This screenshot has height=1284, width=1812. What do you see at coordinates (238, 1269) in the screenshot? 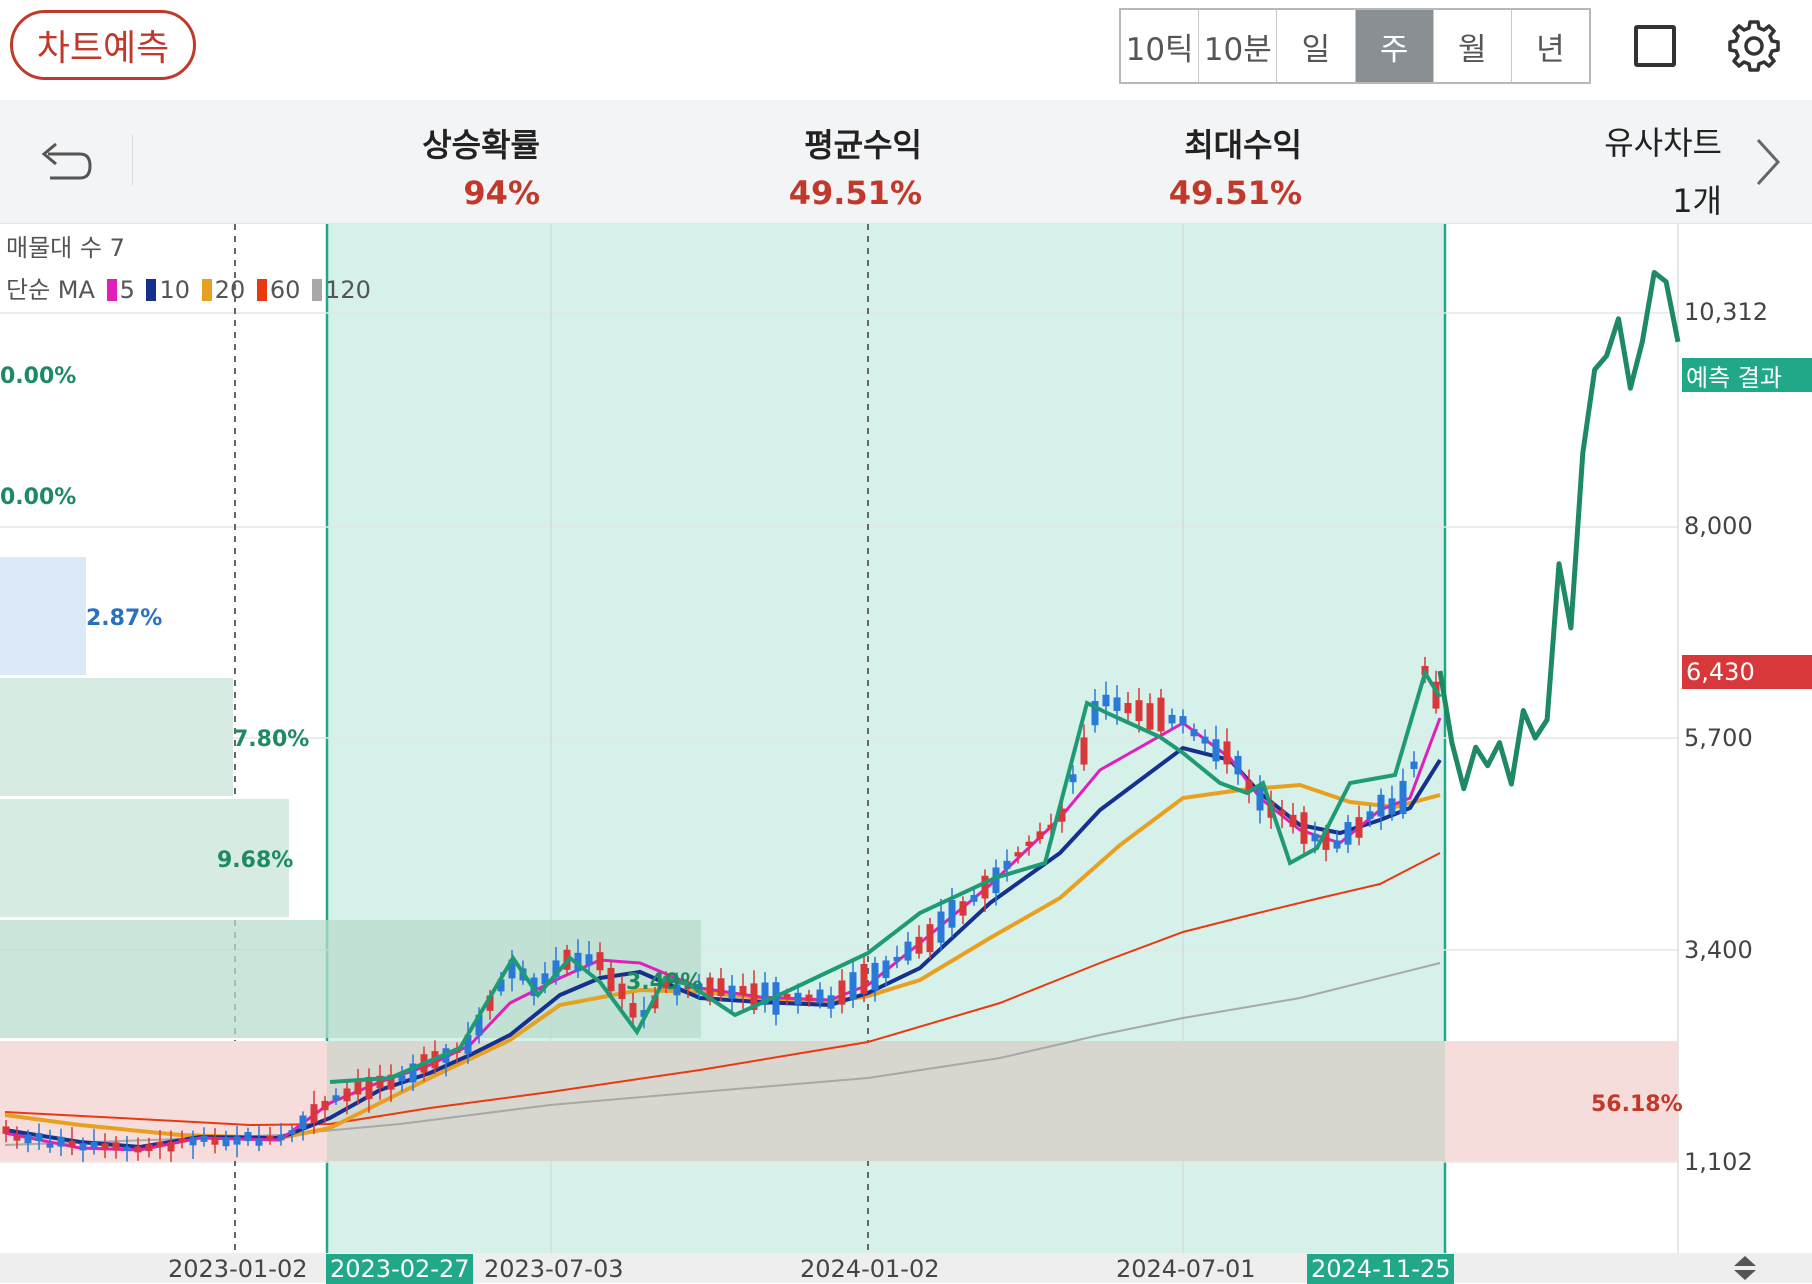
I see `x-tick: 2023-01-02` at bounding box center [238, 1269].